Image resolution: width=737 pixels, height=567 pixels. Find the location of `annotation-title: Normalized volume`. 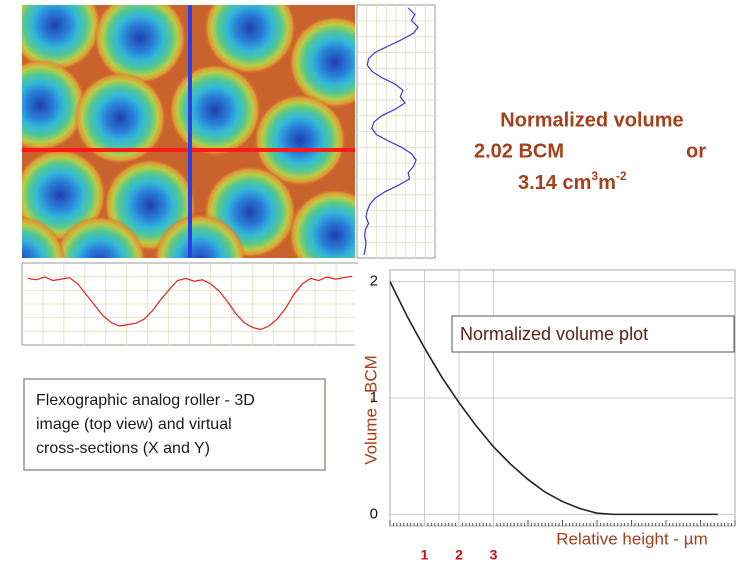

annotation-title: Normalized volume is located at coordinates (591, 120).